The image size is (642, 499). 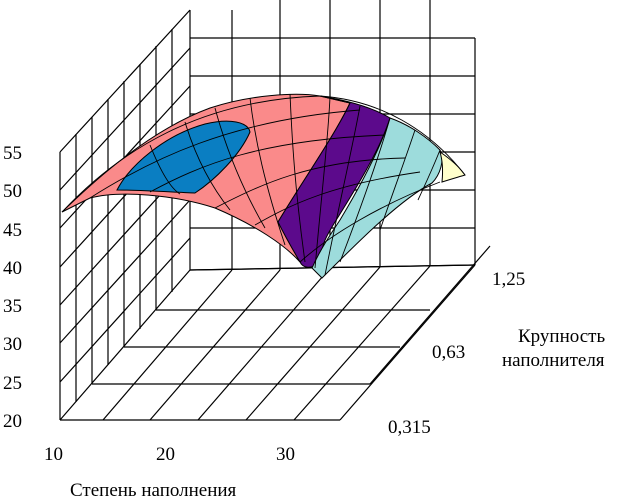 I want to click on x-tick: 30, so click(x=285, y=454).